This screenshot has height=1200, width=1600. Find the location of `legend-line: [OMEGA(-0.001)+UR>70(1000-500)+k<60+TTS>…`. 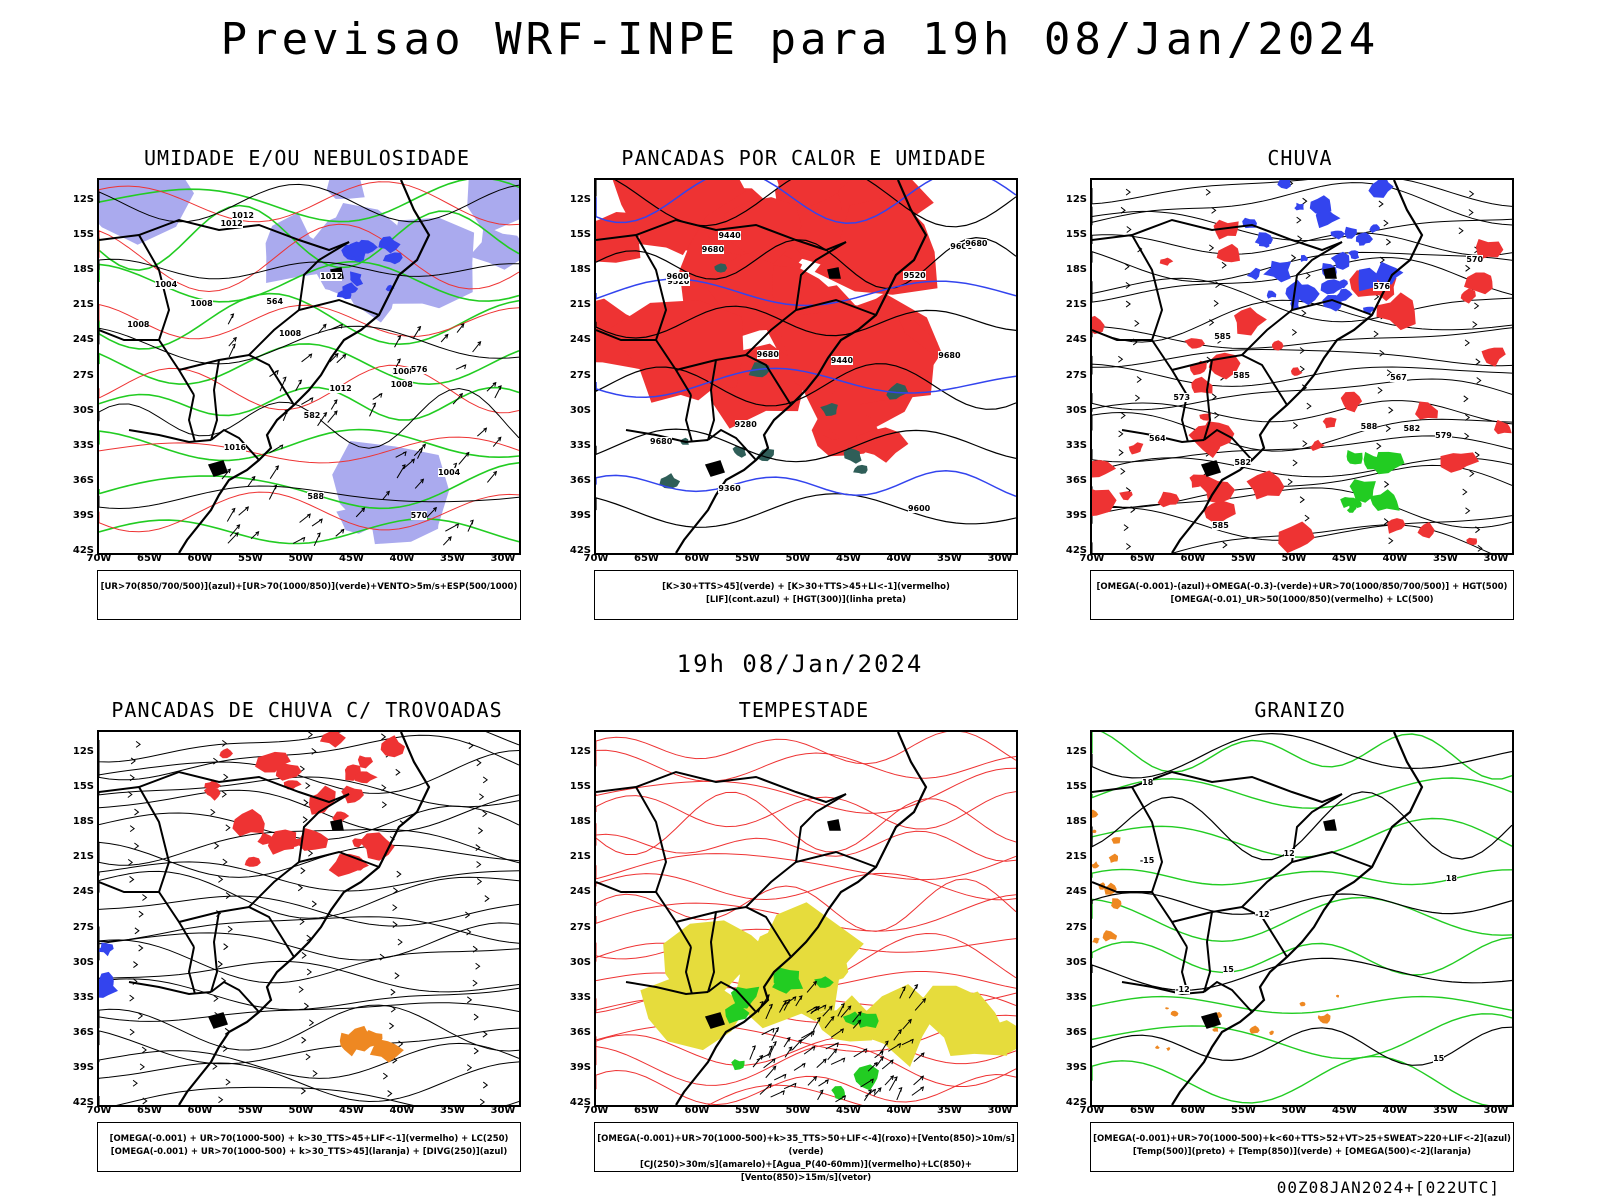

legend-line: [OMEGA(-0.001)+UR>70(1000-500)+k<60+TTS>… is located at coordinates (1302, 1139).